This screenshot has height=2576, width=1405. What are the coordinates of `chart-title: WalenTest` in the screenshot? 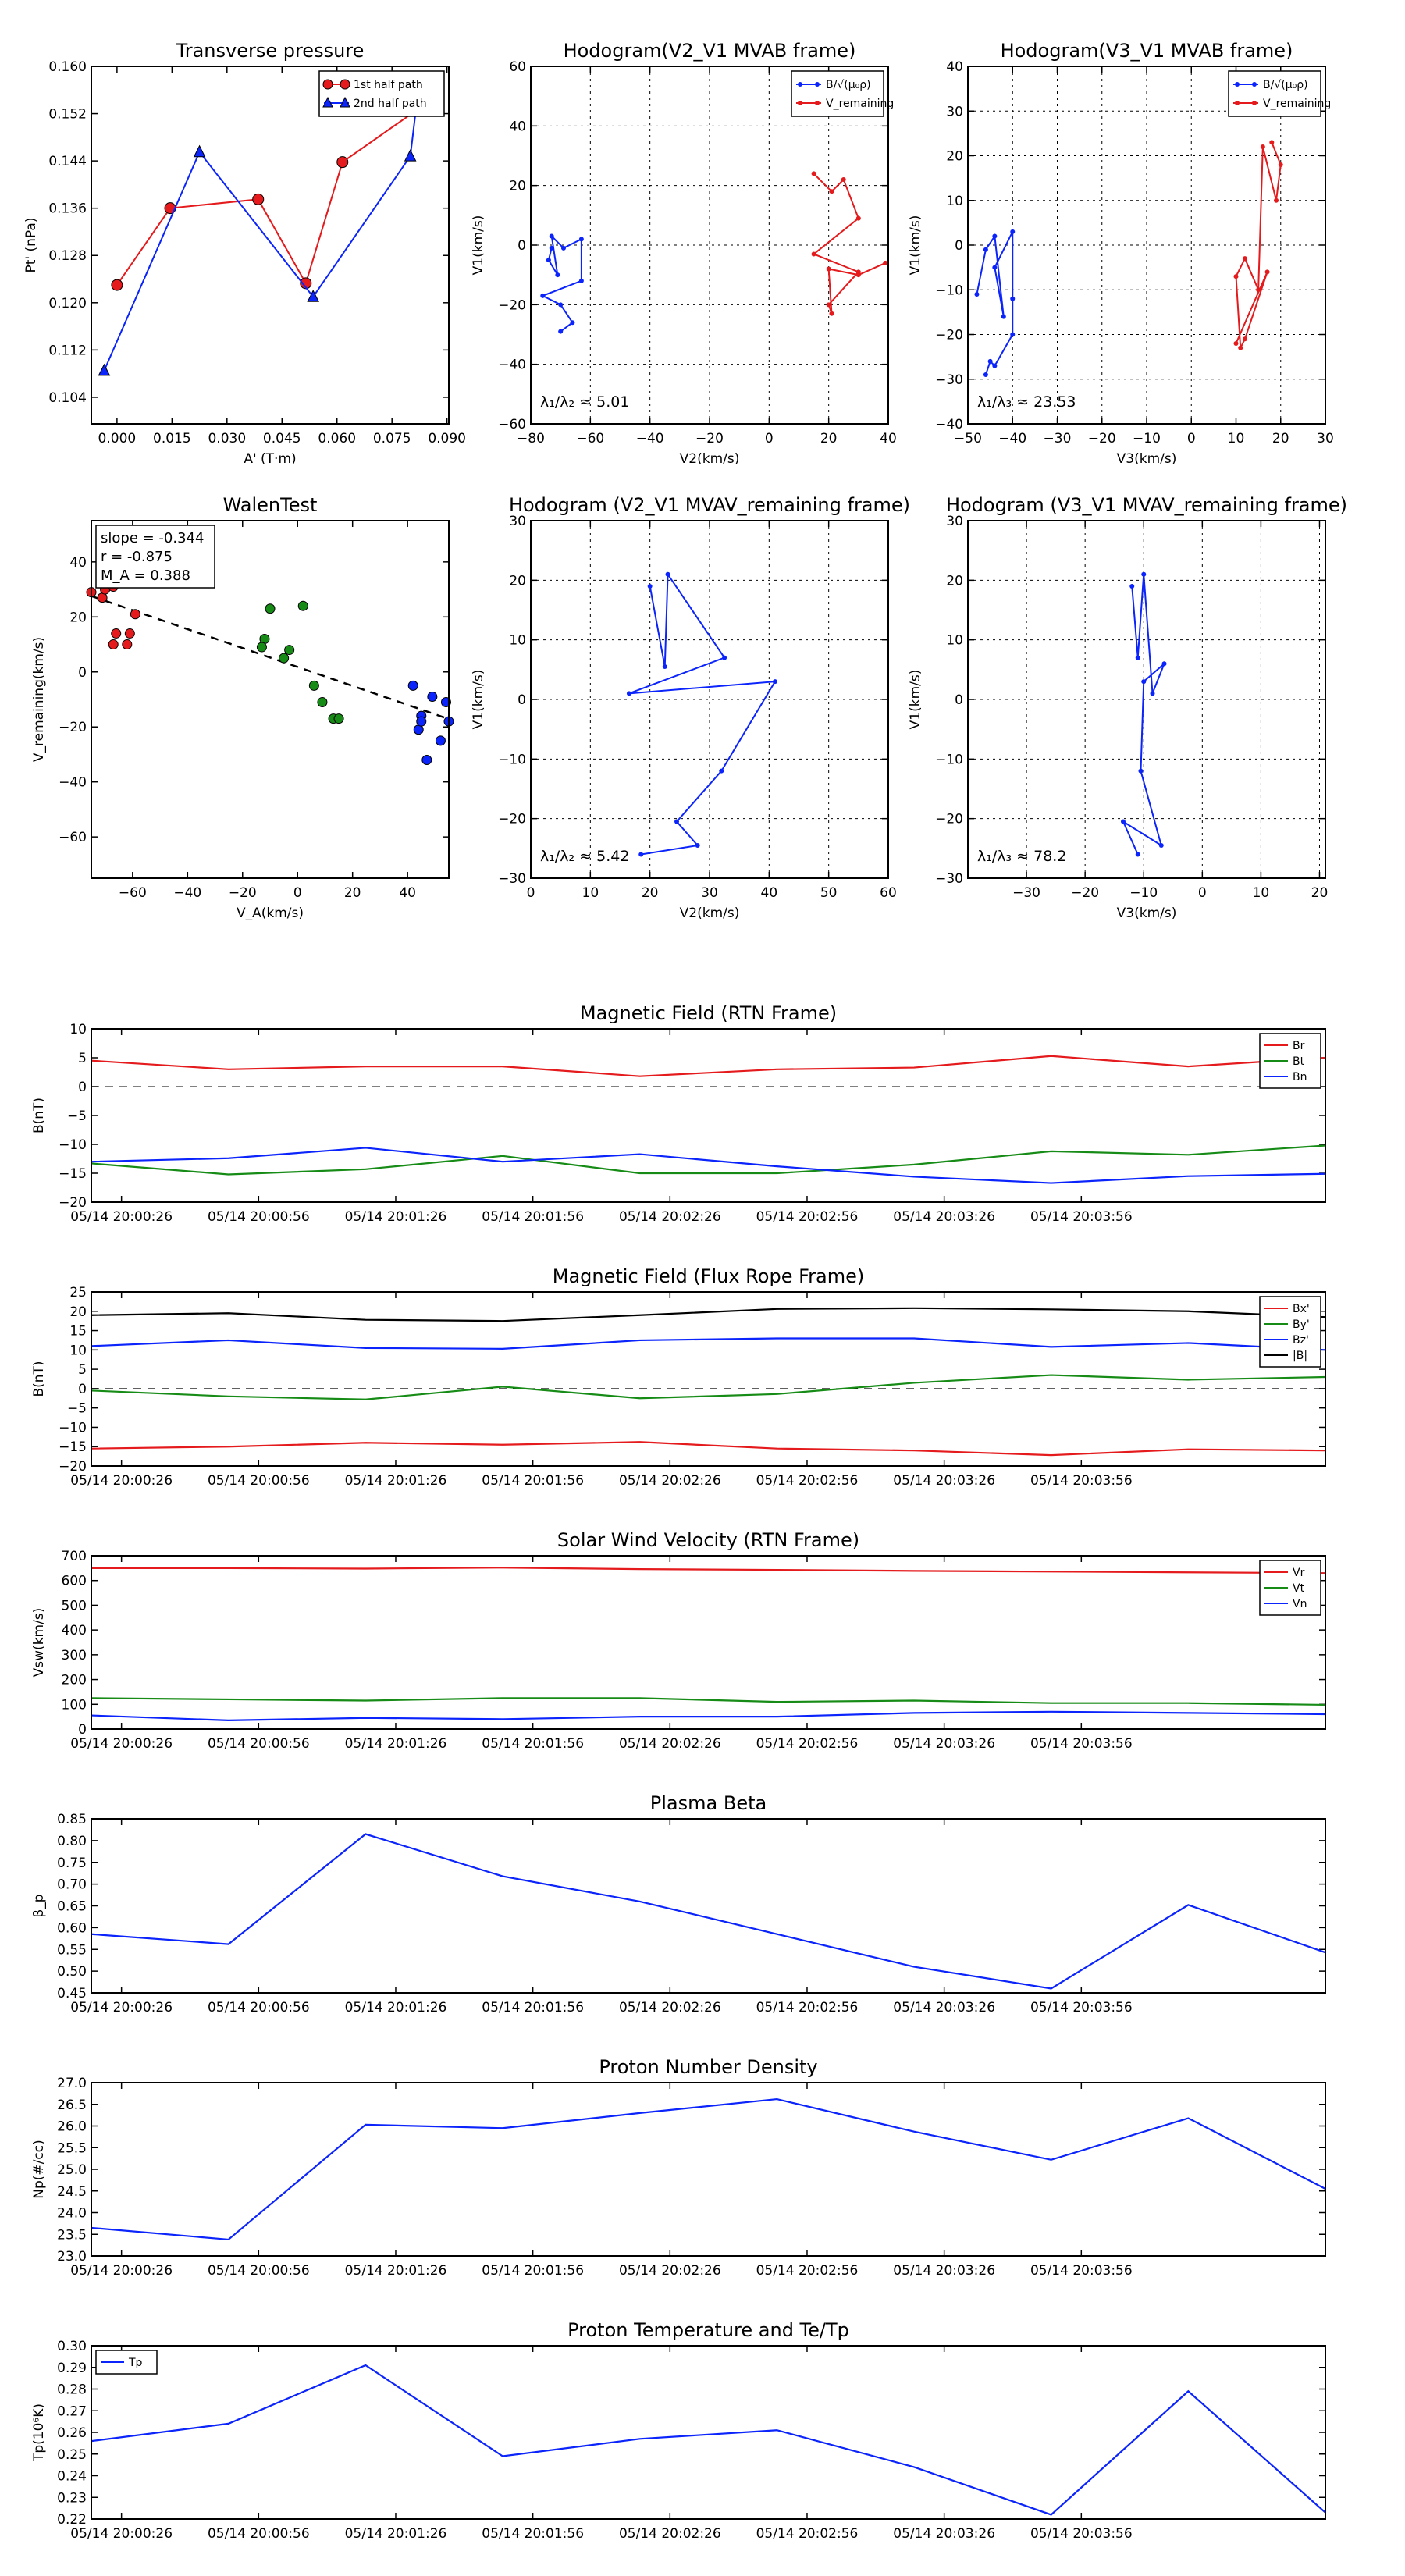 It's located at (270, 505).